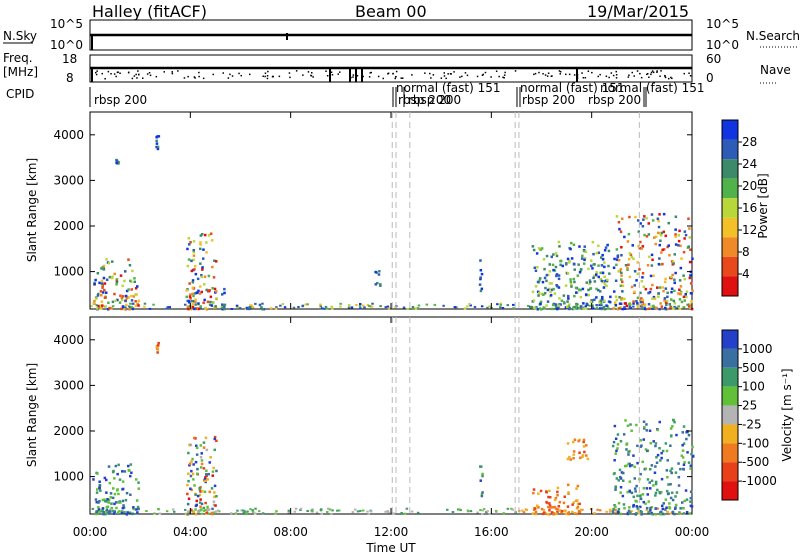  I want to click on colorbar-tick-label: 25, so click(749, 406).